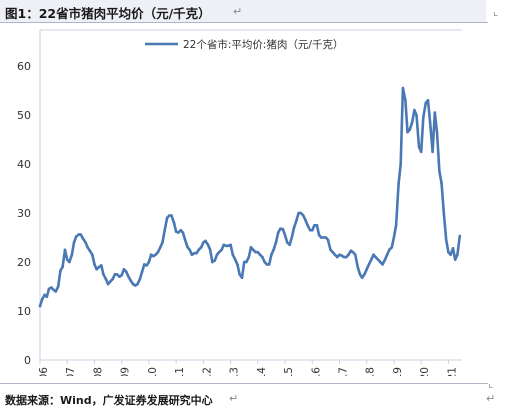 The image size is (510, 416). I want to click on source-note: 数据来源：Wind，广发证券发展研究中心, so click(109, 400).